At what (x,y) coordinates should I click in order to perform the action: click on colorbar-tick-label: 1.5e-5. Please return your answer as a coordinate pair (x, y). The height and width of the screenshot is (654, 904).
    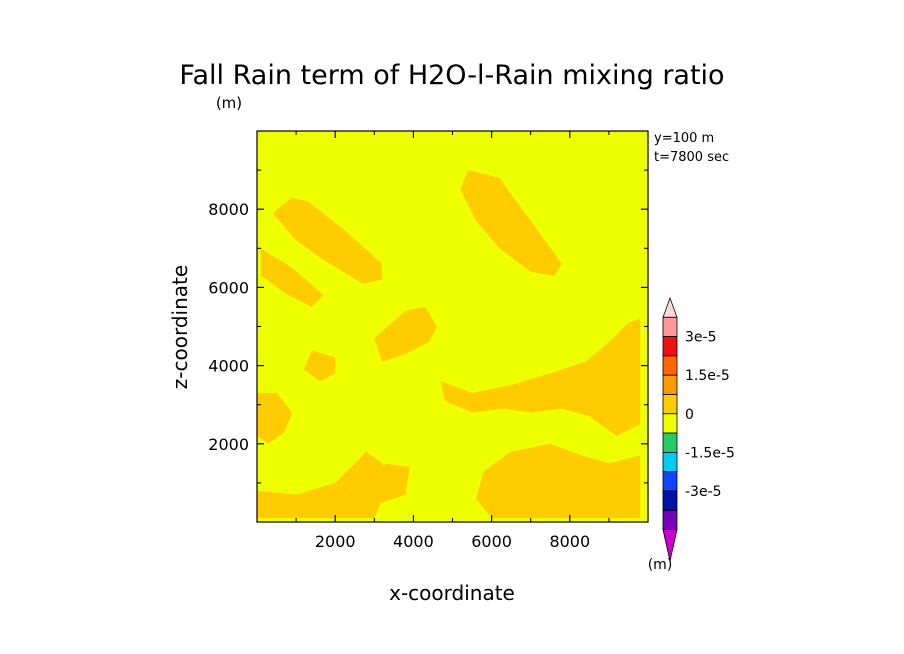
    Looking at the image, I should click on (707, 376).